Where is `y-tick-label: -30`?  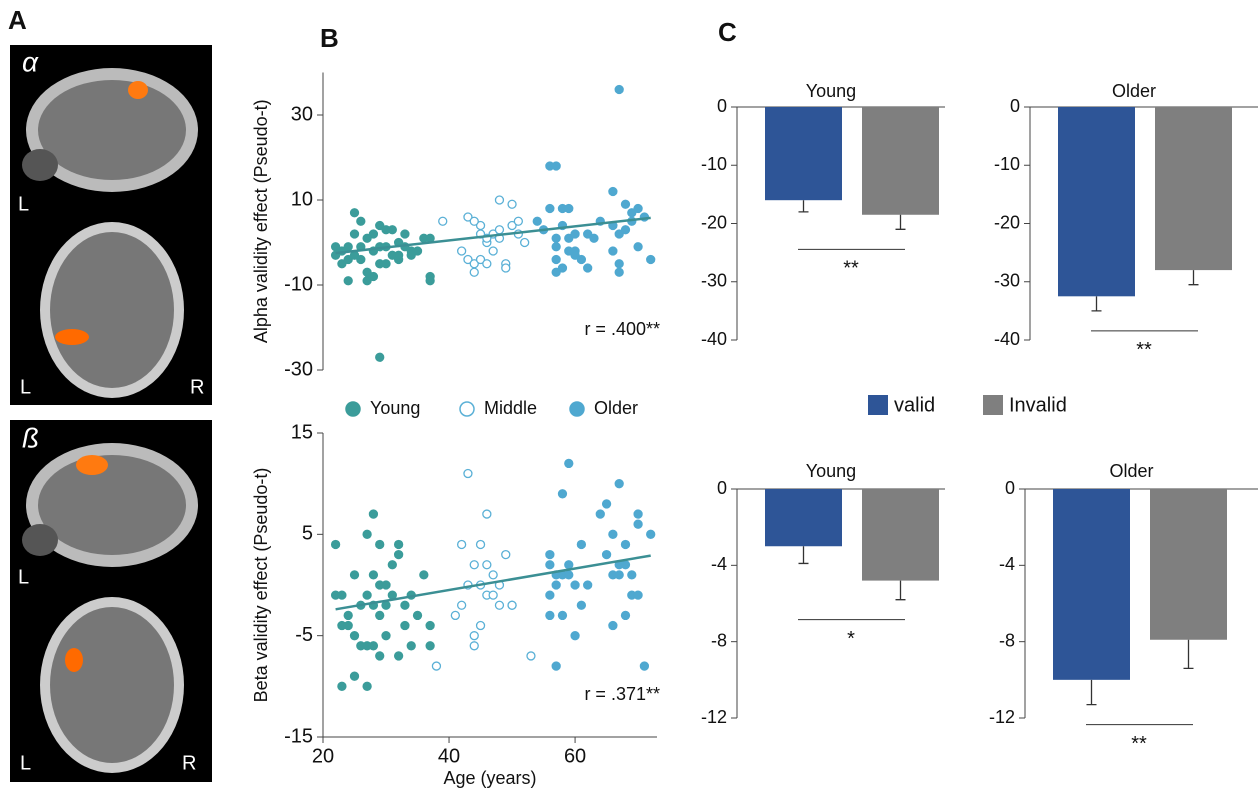
y-tick-label: -30 is located at coordinates (1007, 281).